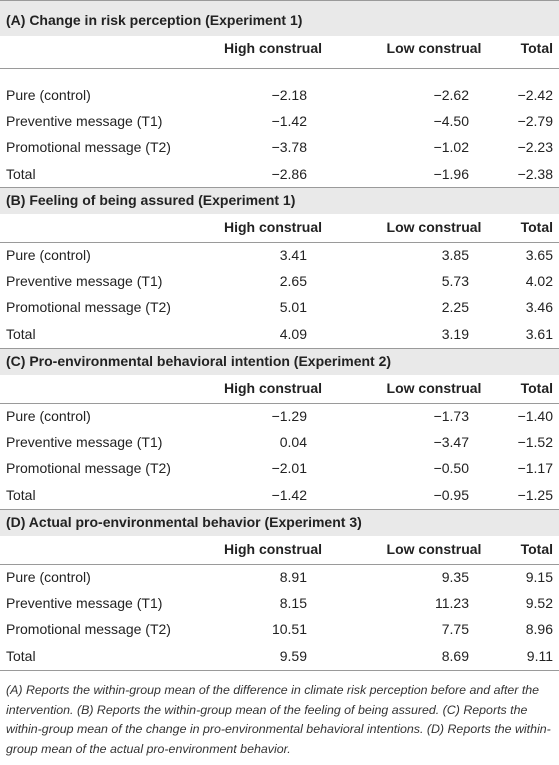  What do you see at coordinates (293, 255) in the screenshot?
I see `cell-value: 3.41` at bounding box center [293, 255].